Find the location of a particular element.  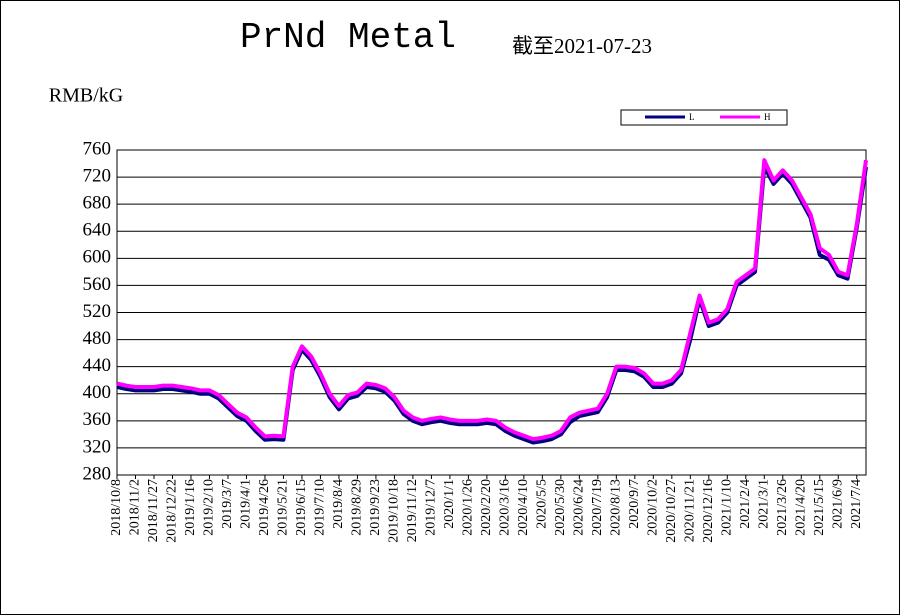

x-tick-label: 2019/1/16 is located at coordinates (190, 507).